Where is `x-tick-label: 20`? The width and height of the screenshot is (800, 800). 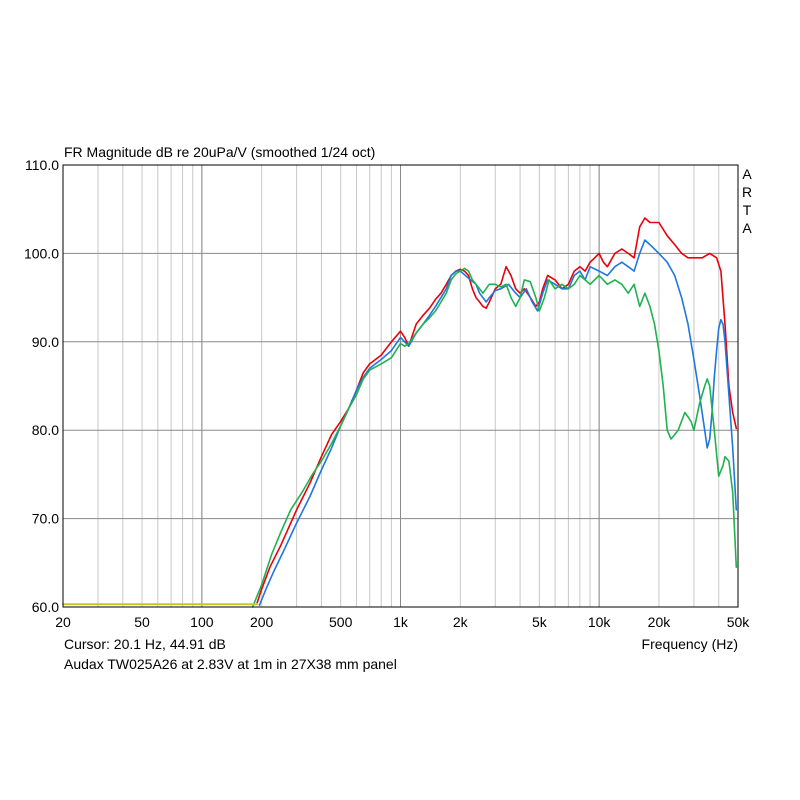
x-tick-label: 20 is located at coordinates (63, 622).